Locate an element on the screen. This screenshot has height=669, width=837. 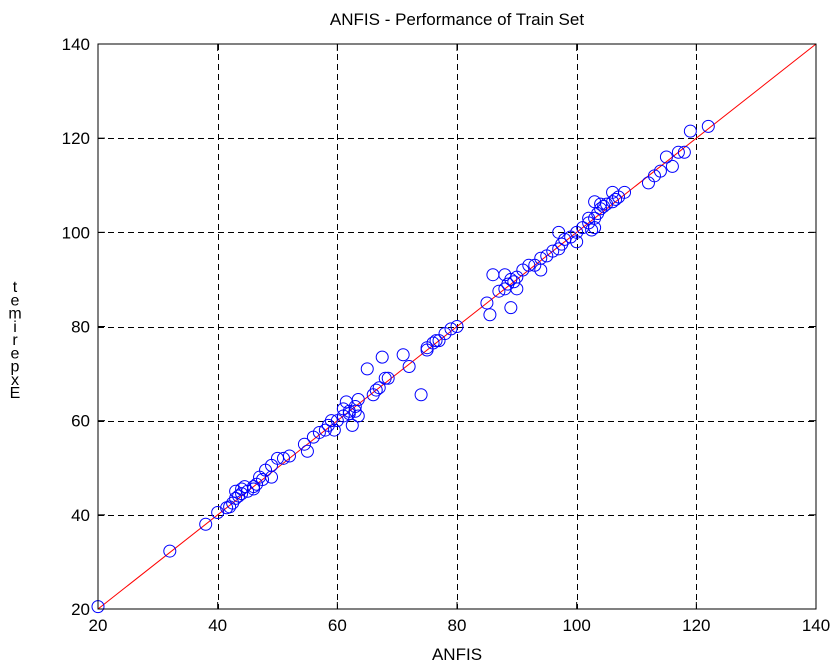
y-tick-label: 20 is located at coordinates (80, 609).